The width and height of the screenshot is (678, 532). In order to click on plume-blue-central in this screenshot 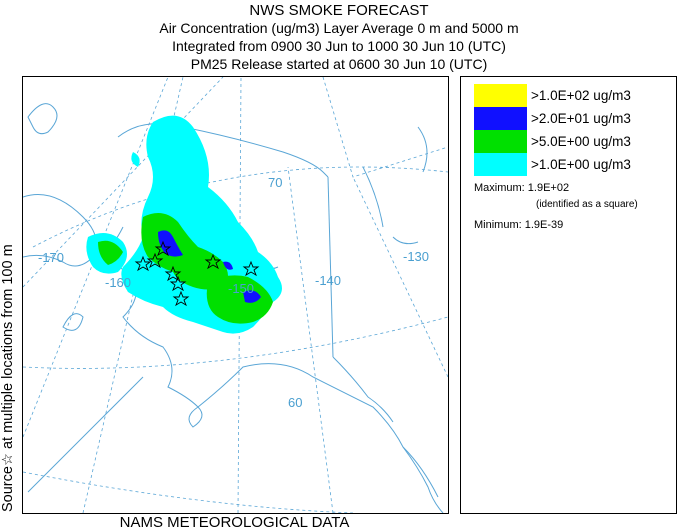, I will do `click(170, 243)`.